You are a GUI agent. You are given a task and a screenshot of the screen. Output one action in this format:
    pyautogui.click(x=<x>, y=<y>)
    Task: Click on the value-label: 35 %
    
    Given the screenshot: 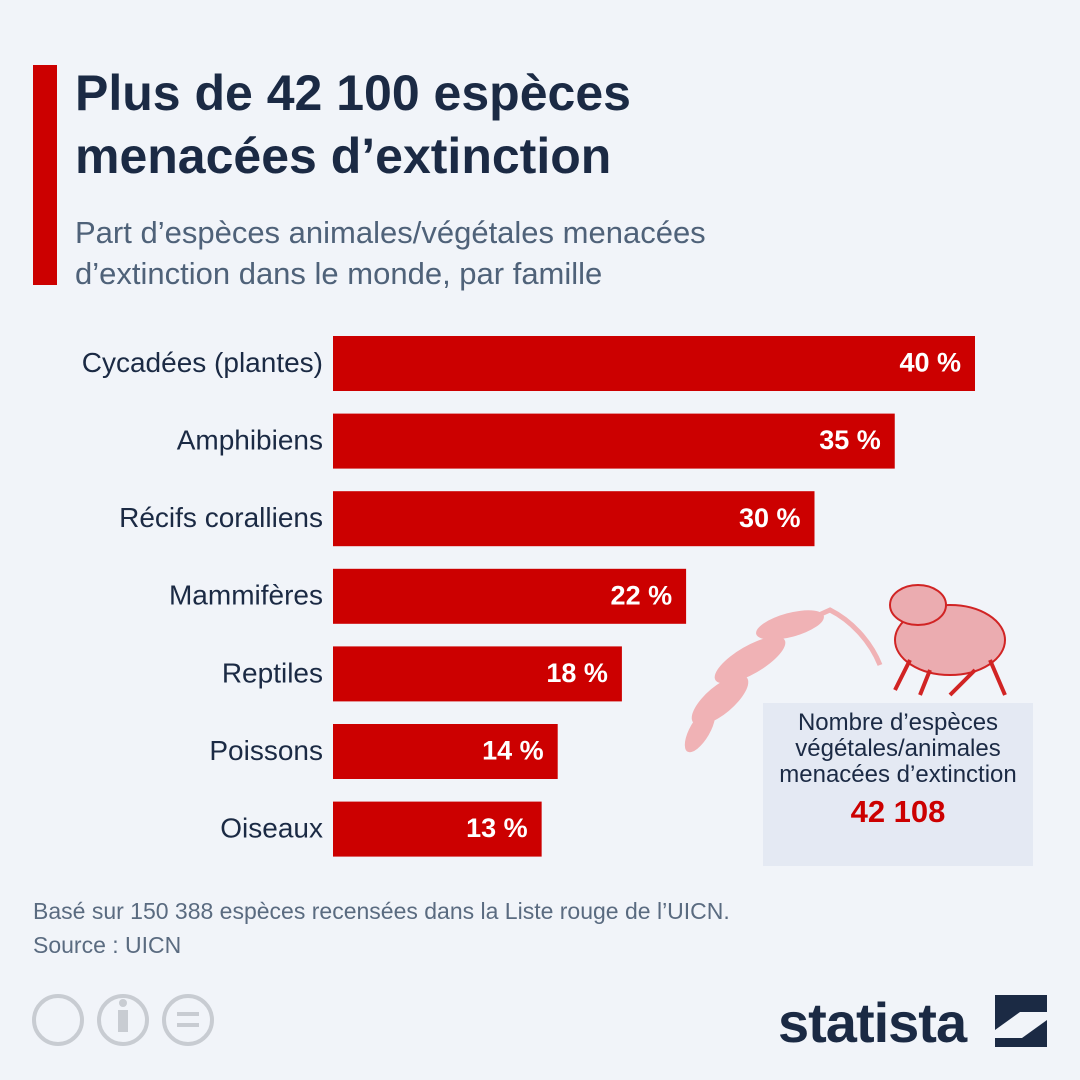 What is the action you would take?
    pyautogui.click(x=850, y=440)
    